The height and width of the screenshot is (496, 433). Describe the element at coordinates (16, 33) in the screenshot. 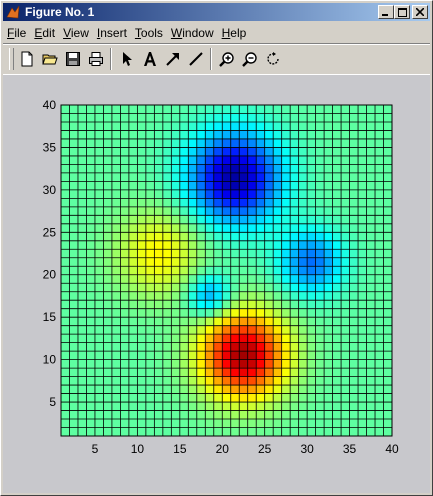

I see `menu-file: File` at that location.